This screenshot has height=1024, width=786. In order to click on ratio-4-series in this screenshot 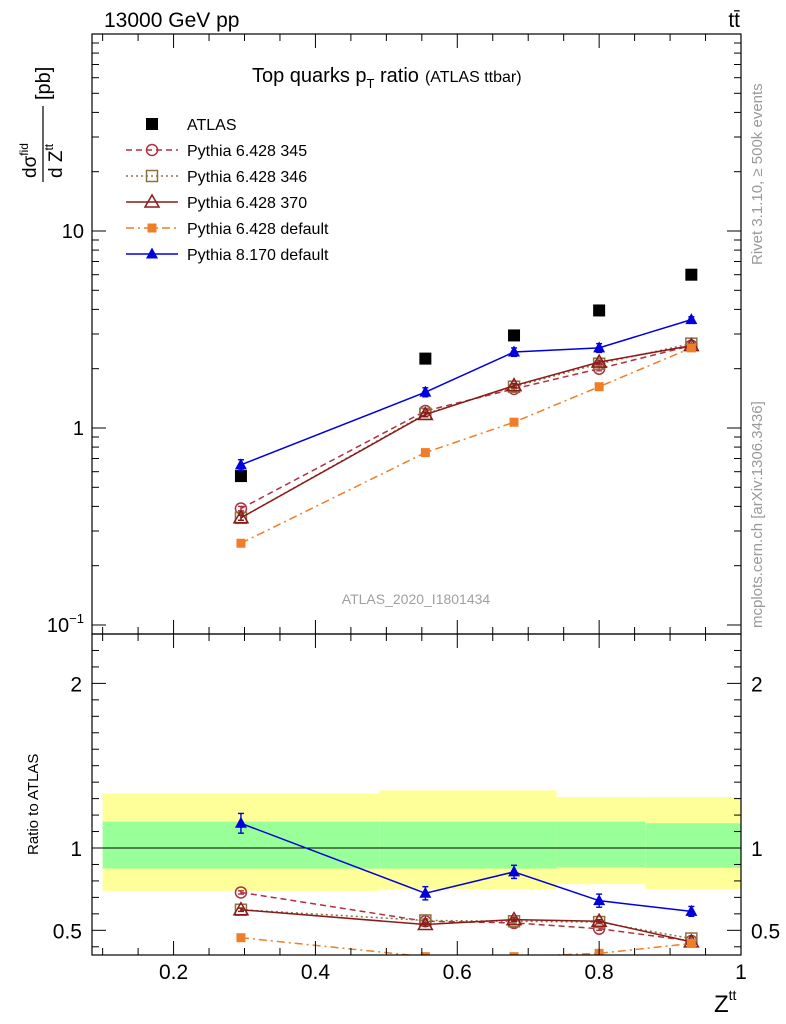, I will do `click(466, 944)`.